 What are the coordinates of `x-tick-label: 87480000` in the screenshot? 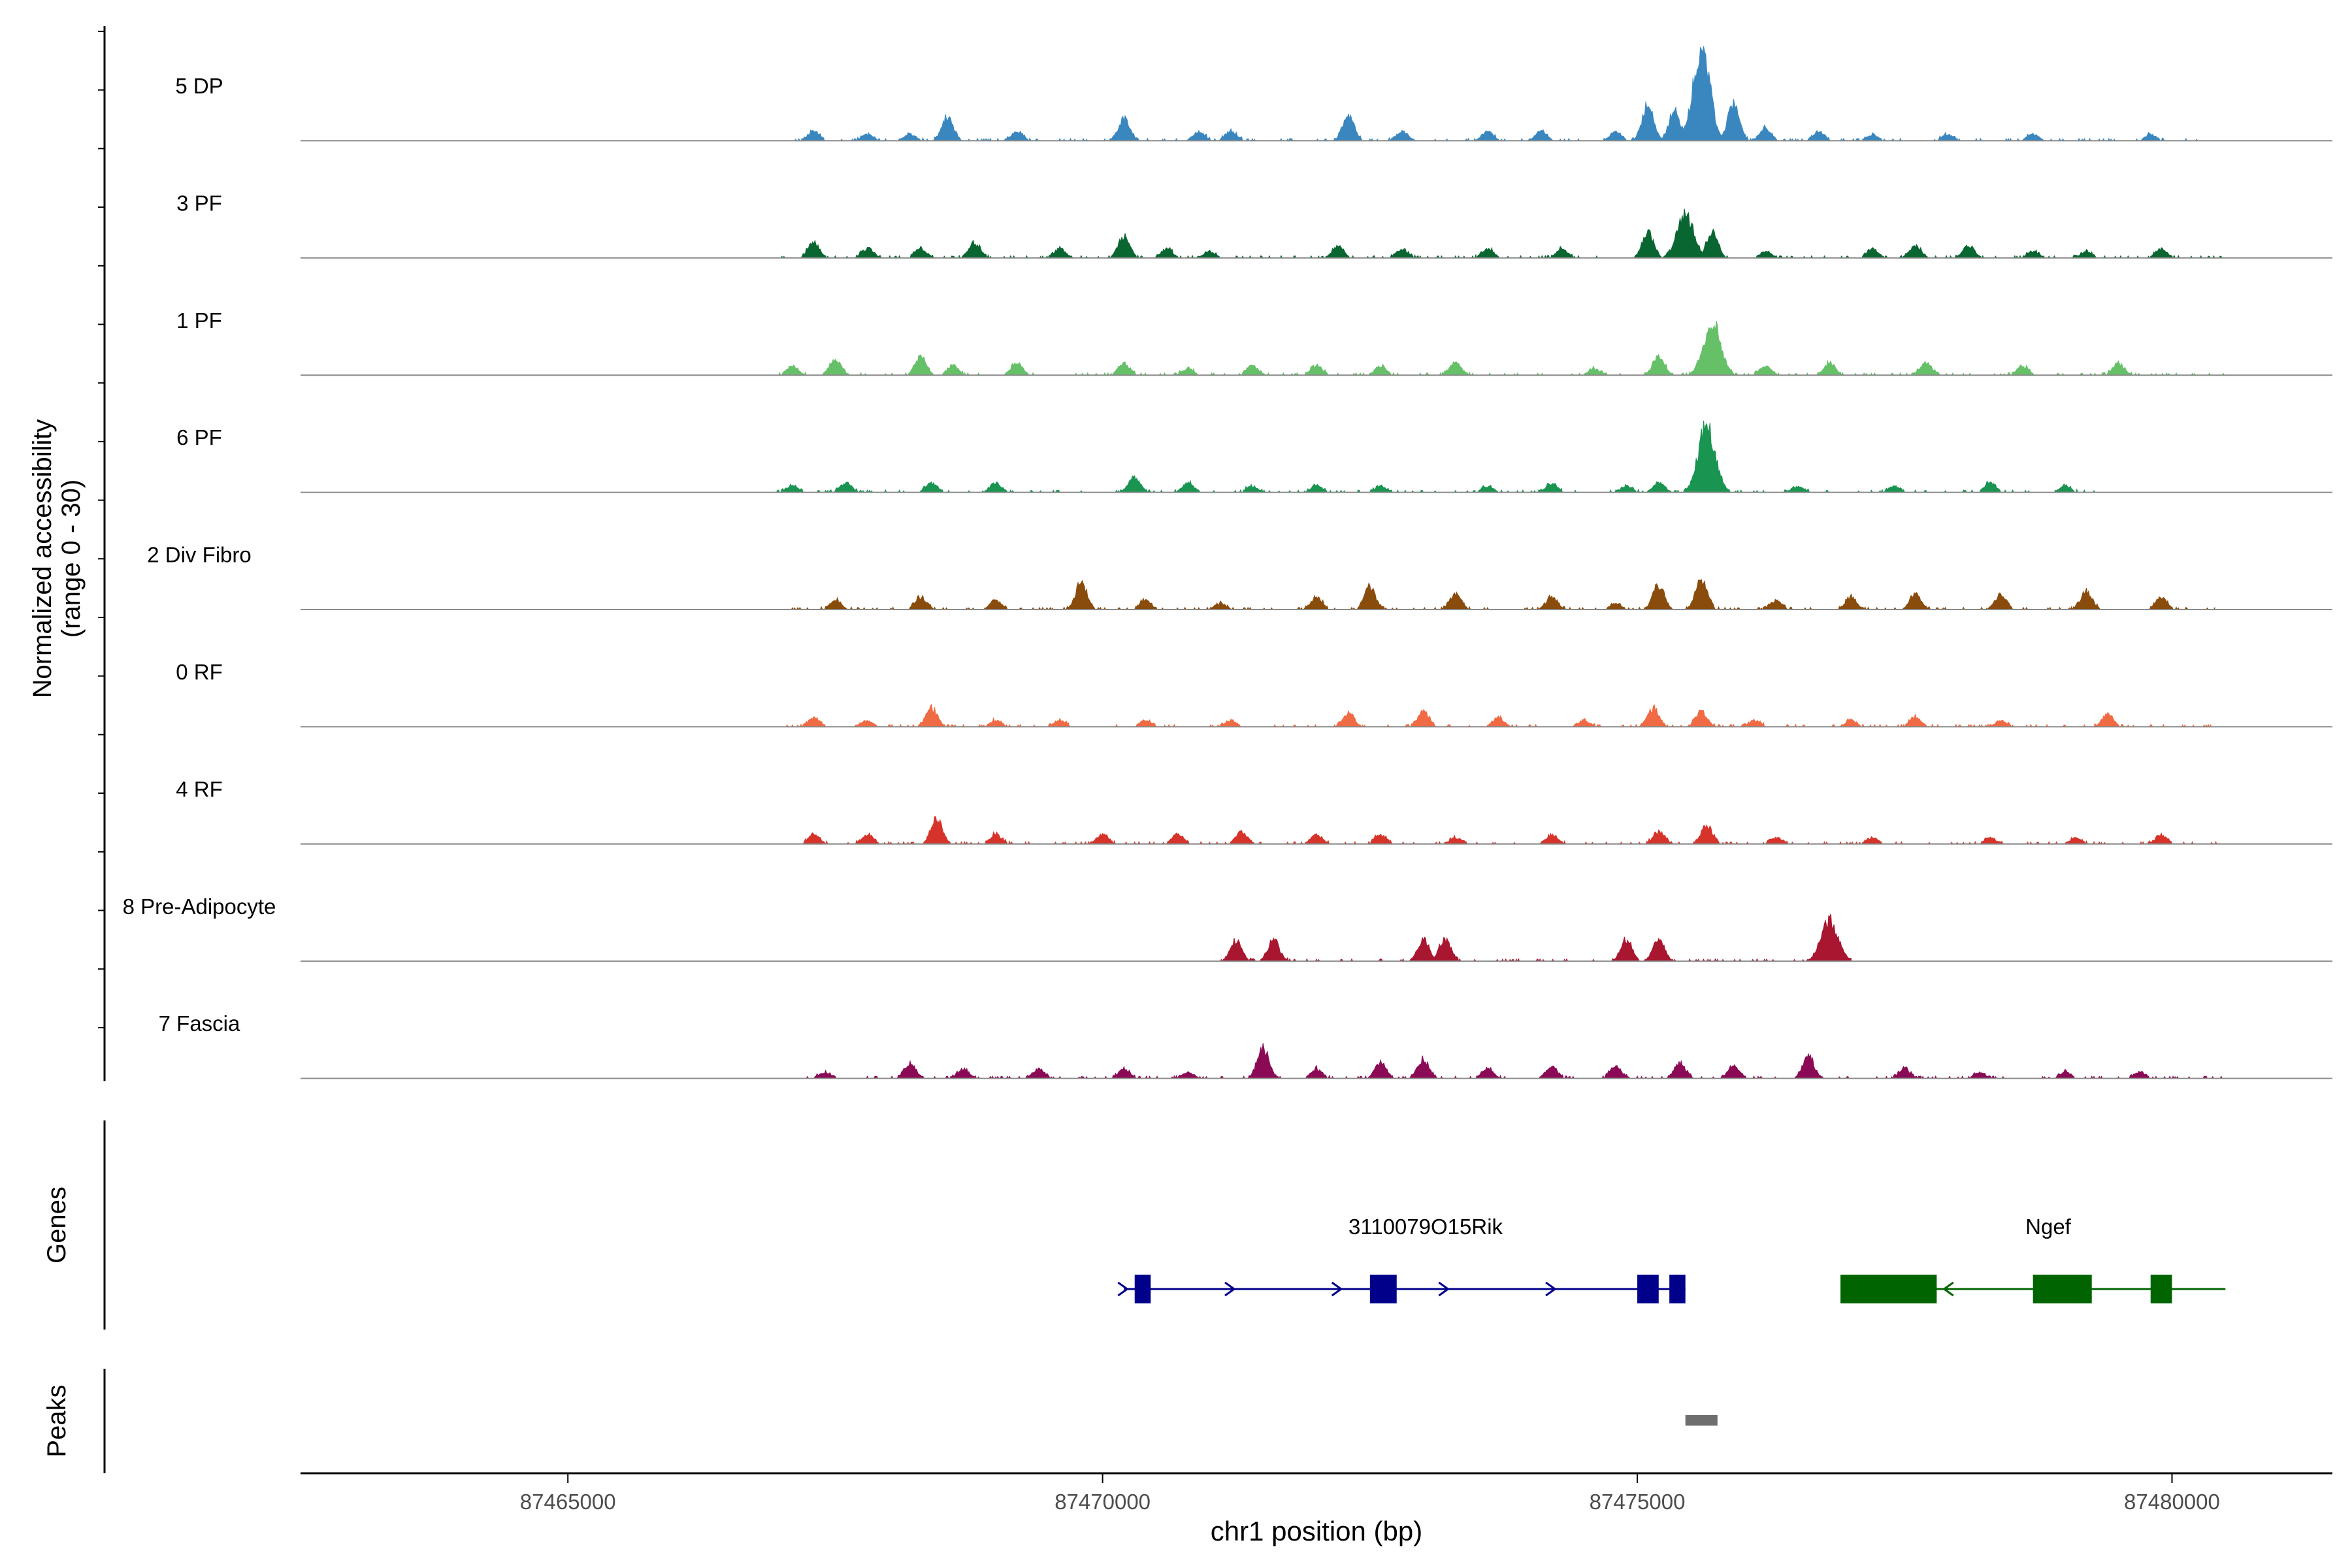 It's located at (2172, 1502).